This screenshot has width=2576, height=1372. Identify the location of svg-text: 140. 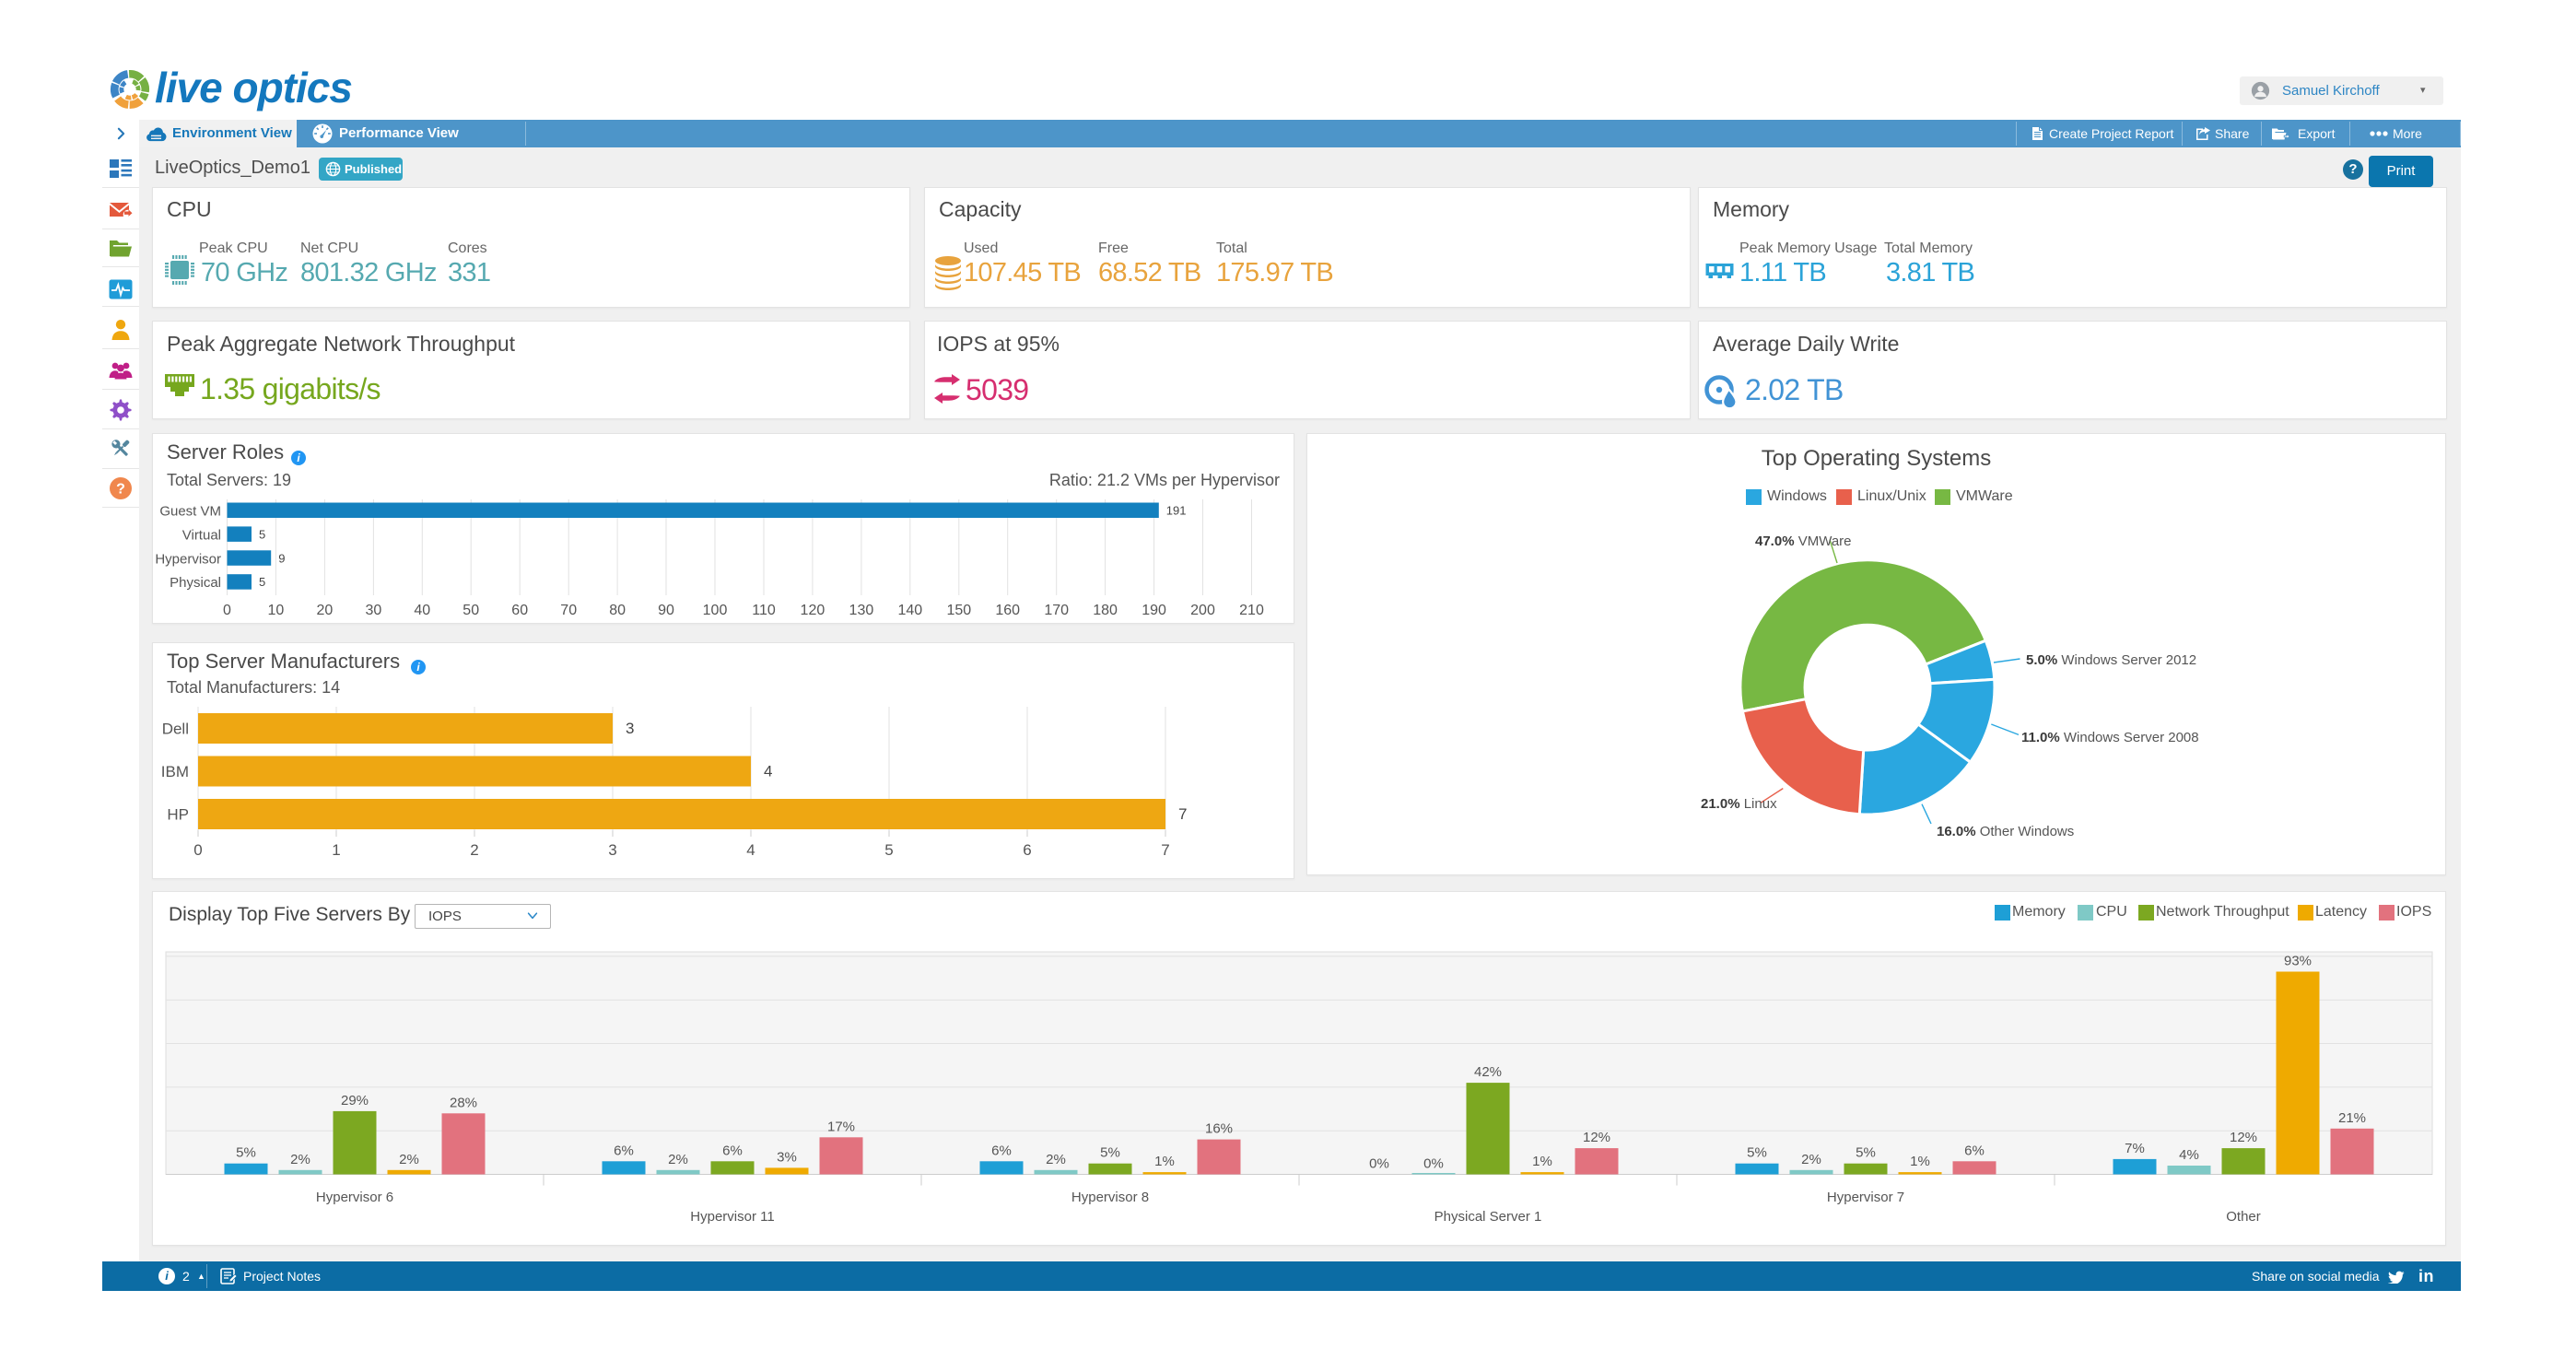
(909, 610).